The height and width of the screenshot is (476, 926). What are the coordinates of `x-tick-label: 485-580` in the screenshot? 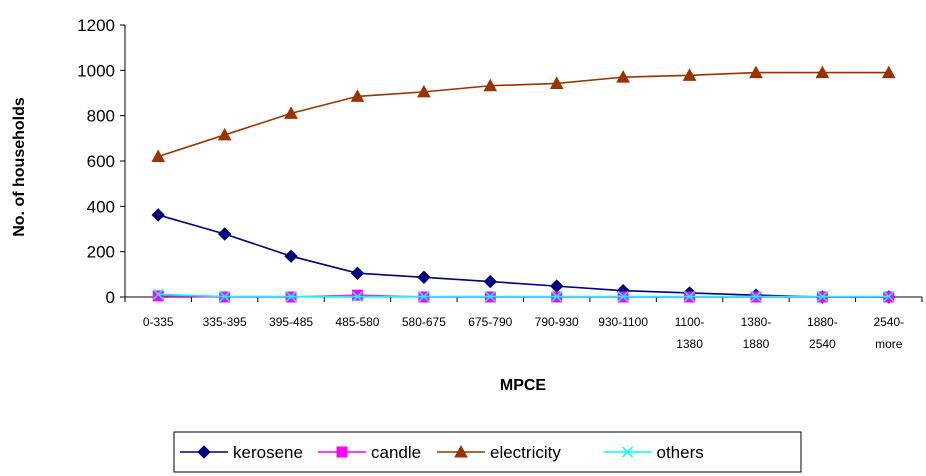 It's located at (357, 322).